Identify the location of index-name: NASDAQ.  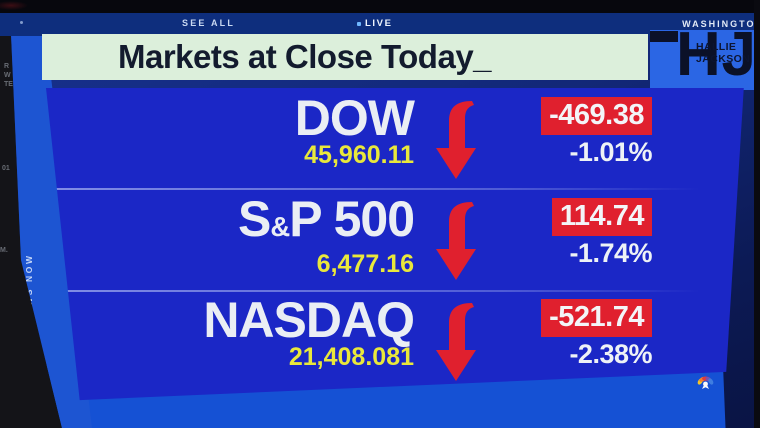
(309, 320).